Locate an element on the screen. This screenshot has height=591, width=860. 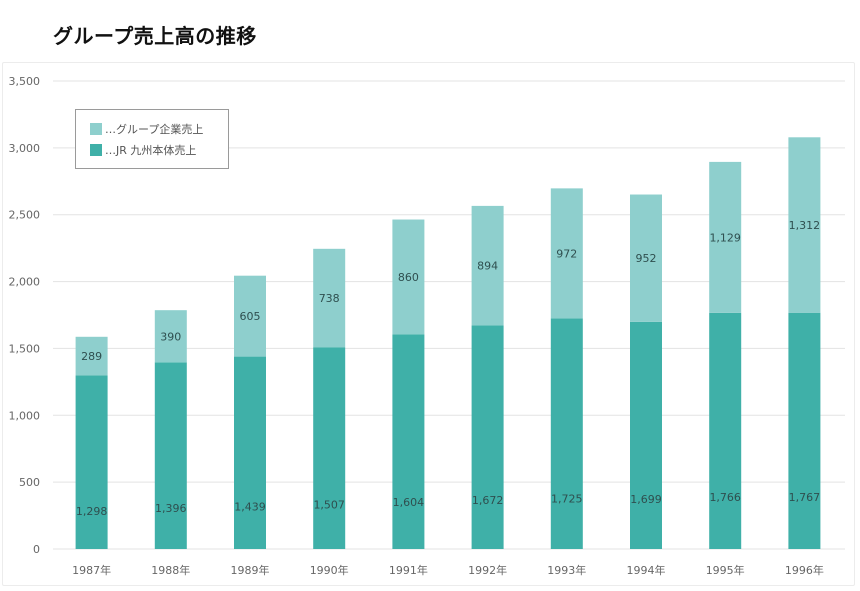
data-label-group: 952 is located at coordinates (646, 258).